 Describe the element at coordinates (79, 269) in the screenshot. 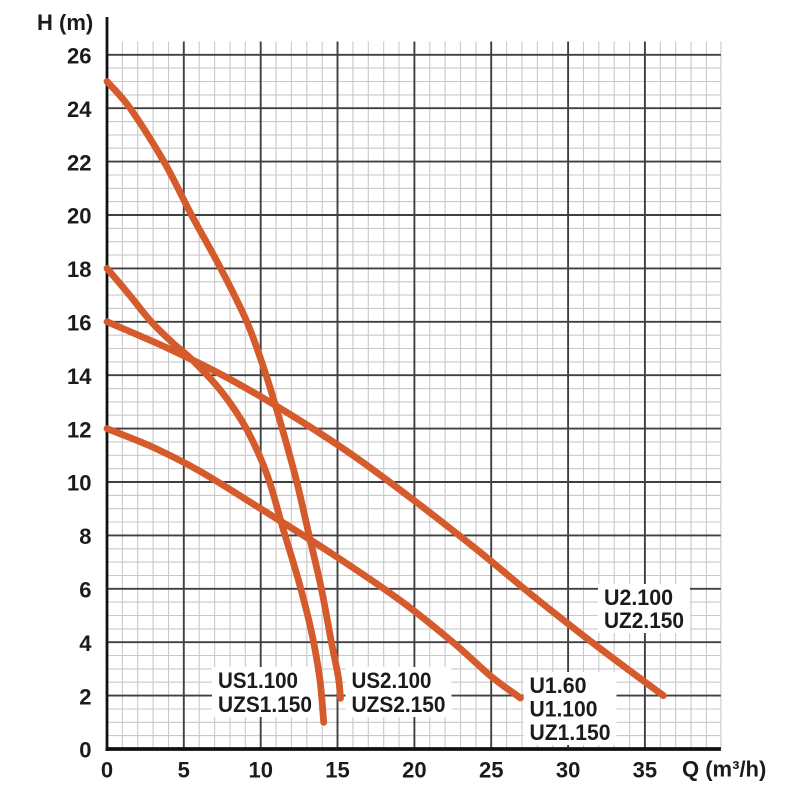

I see `svg-text: 18` at that location.